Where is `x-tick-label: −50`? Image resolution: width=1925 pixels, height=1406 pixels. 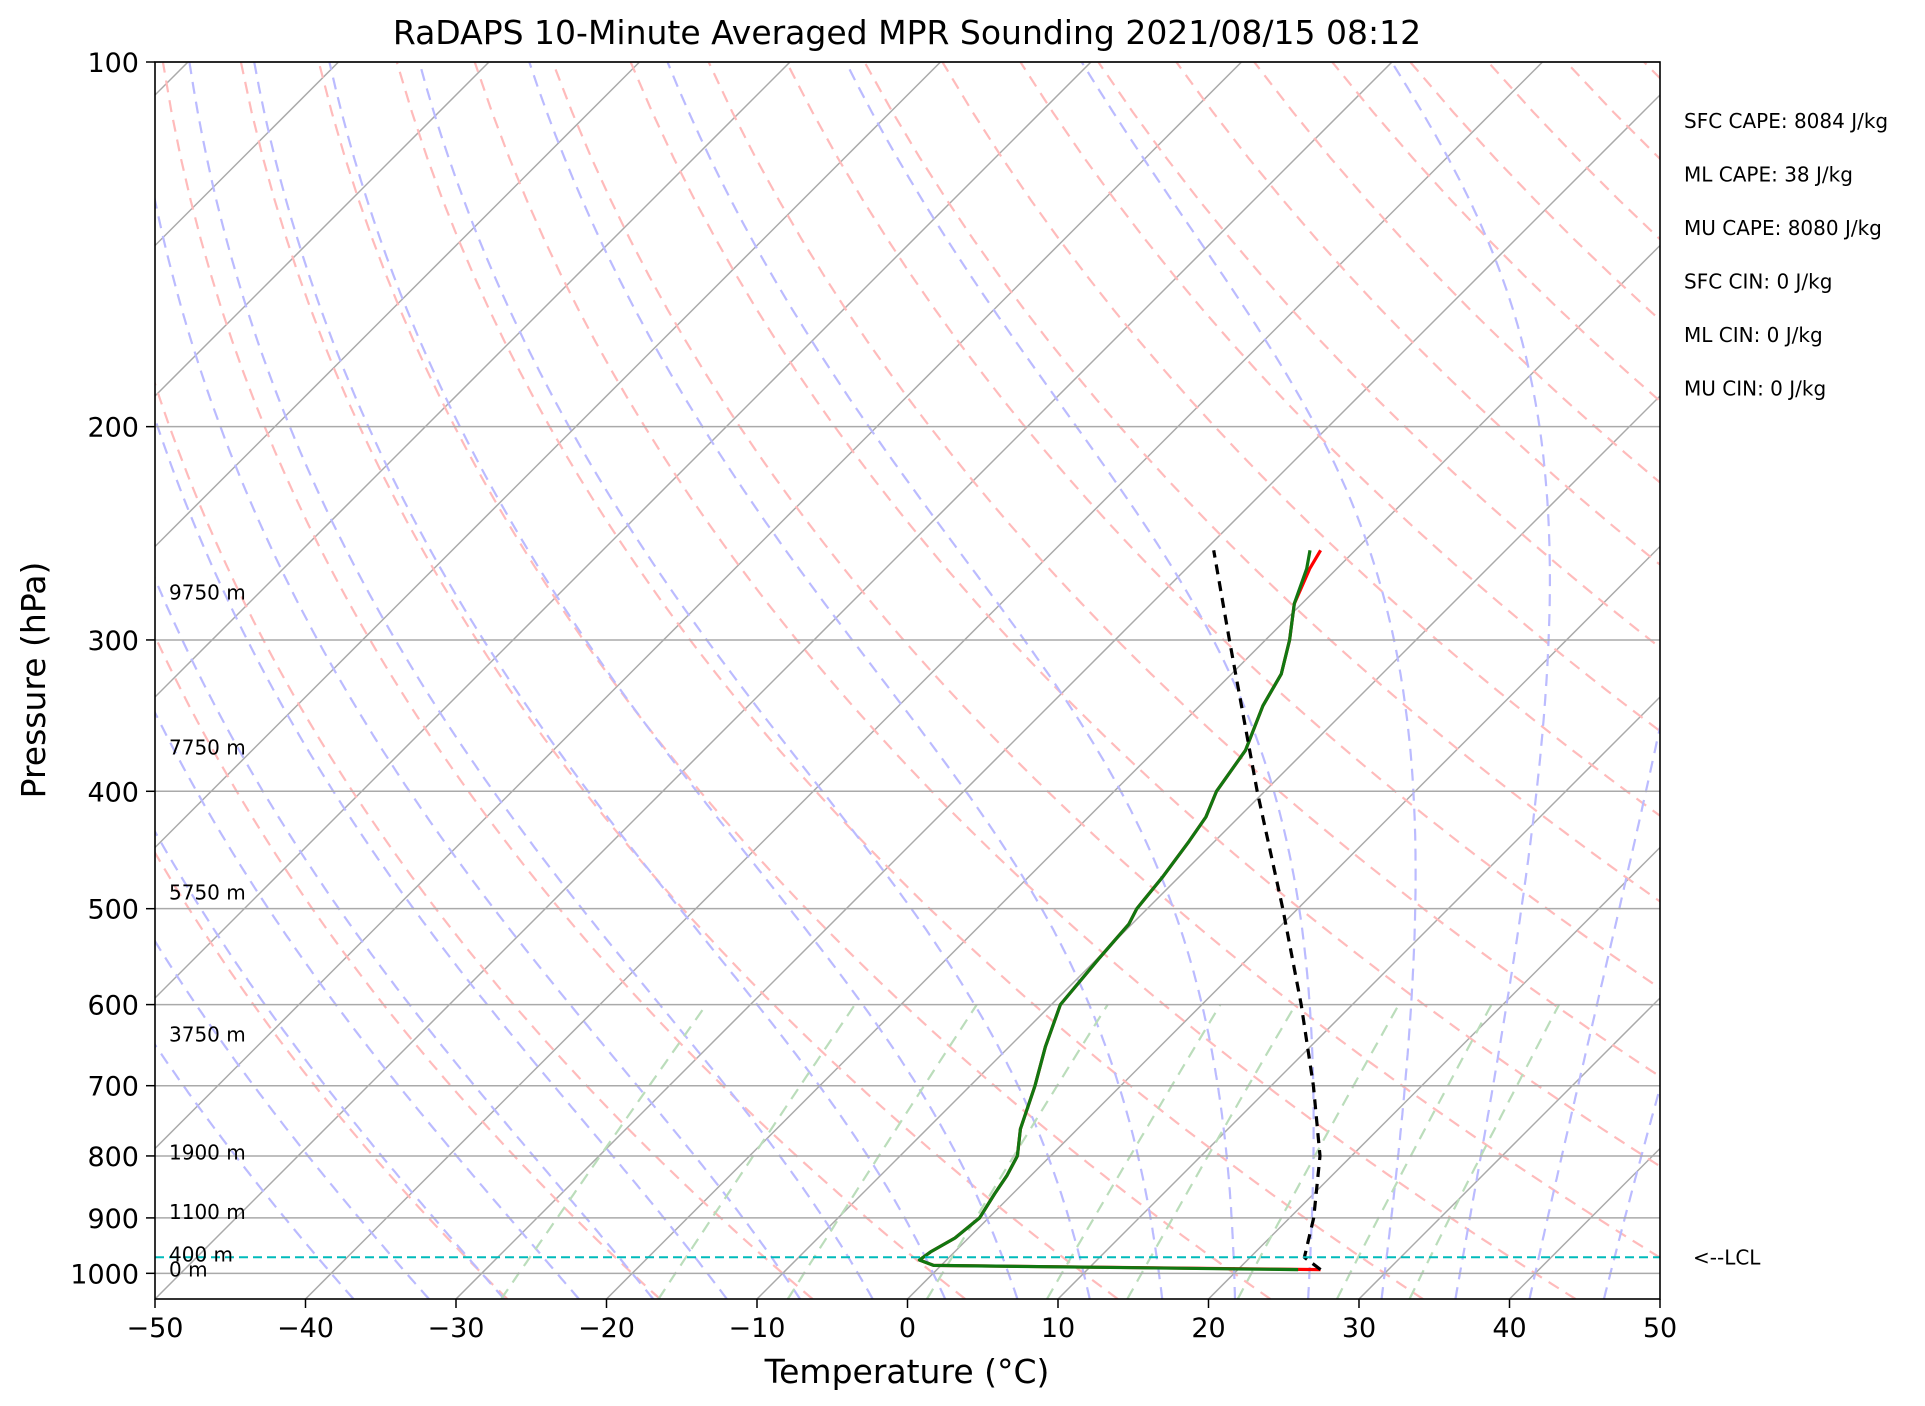
x-tick-label: −50 is located at coordinates (155, 1328).